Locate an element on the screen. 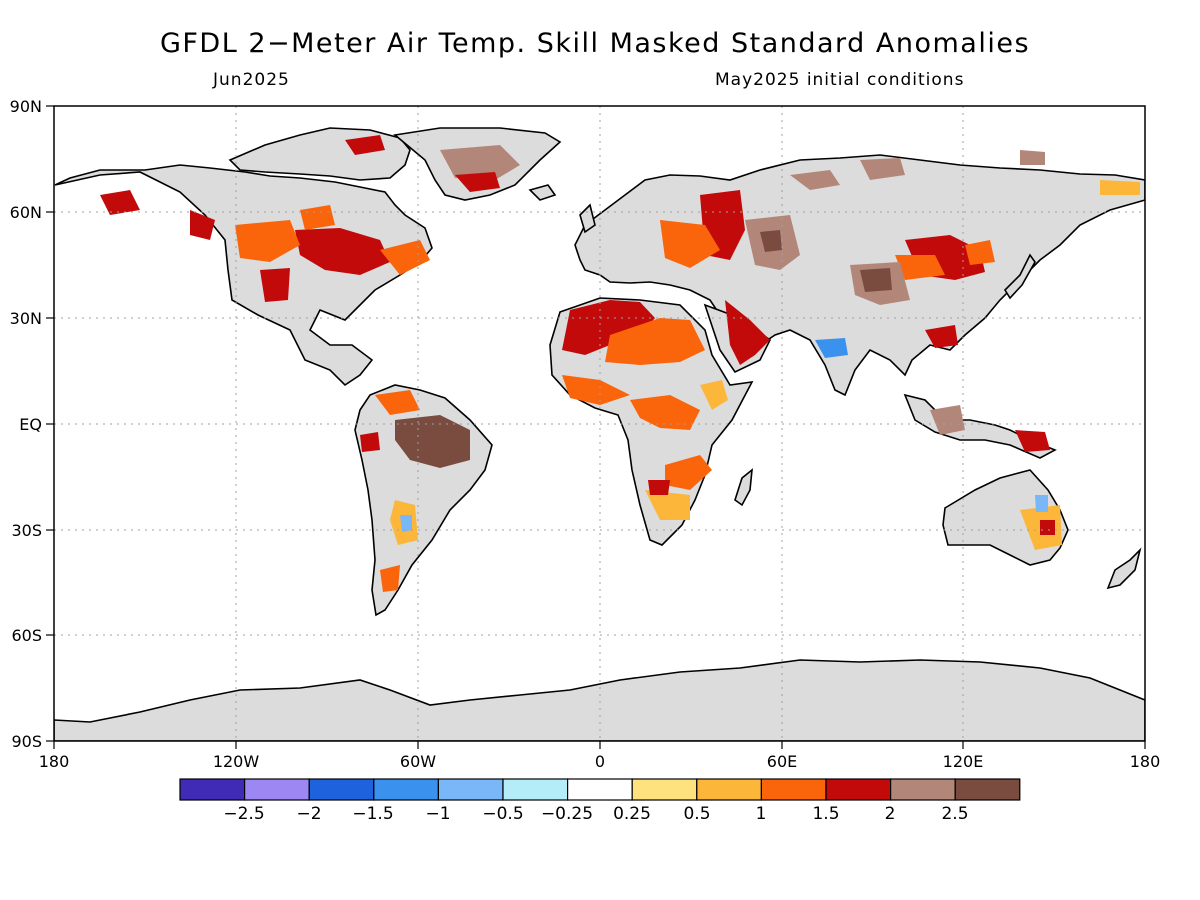 The height and width of the screenshot is (900, 1200). colorbar-label: −0.25 is located at coordinates (567, 814).